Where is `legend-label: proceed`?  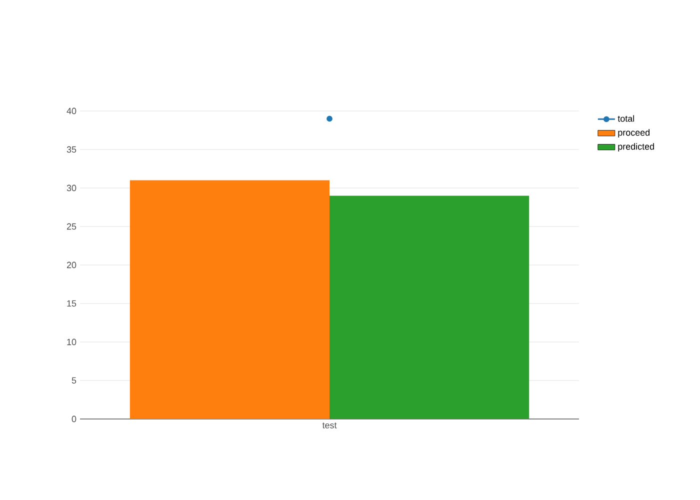 legend-label: proceed is located at coordinates (634, 133).